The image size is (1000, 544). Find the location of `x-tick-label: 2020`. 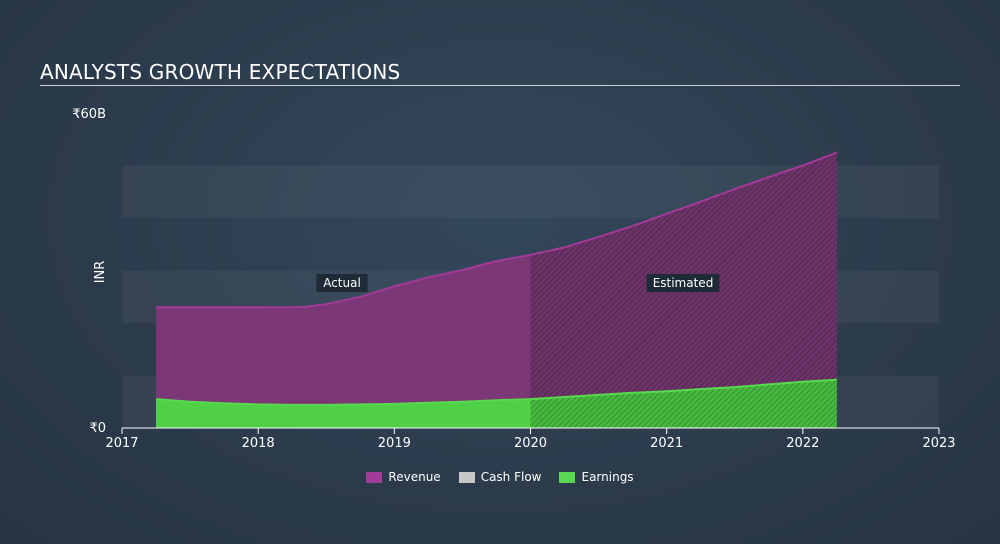

x-tick-label: 2020 is located at coordinates (530, 443).